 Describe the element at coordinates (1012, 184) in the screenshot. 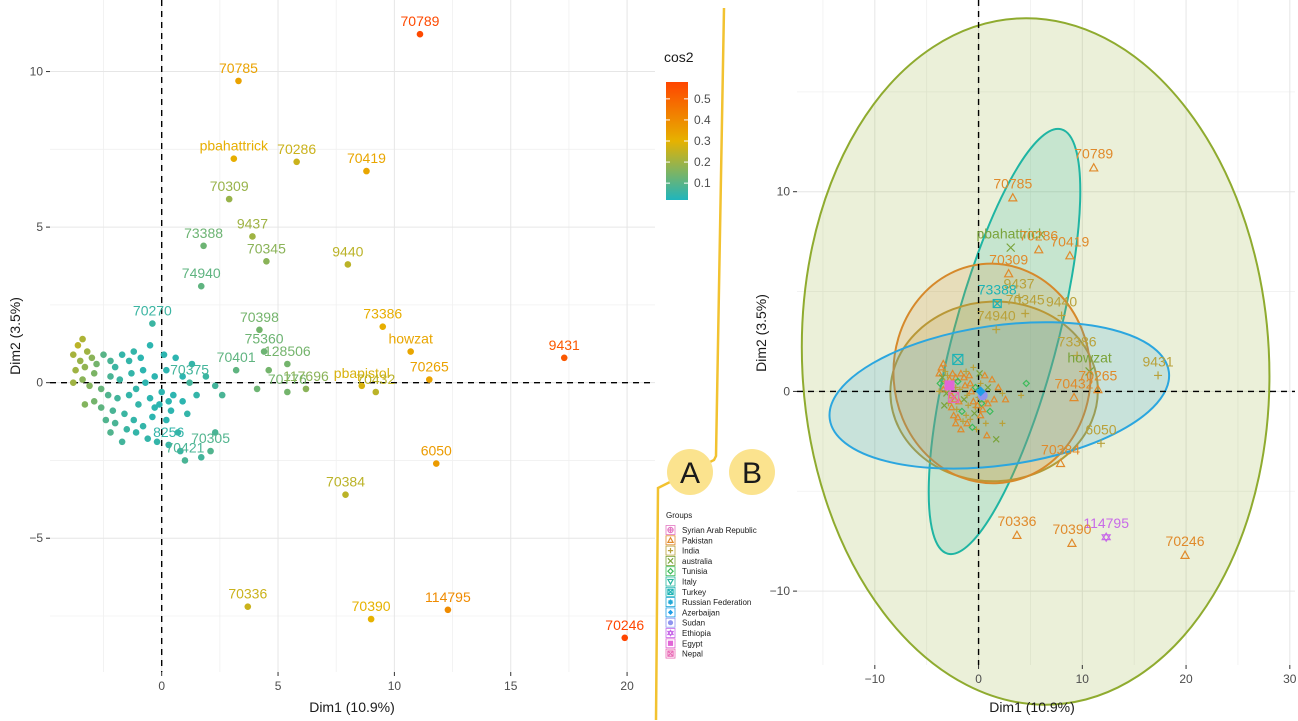

I see `panel-b-point-label: 70785` at that location.